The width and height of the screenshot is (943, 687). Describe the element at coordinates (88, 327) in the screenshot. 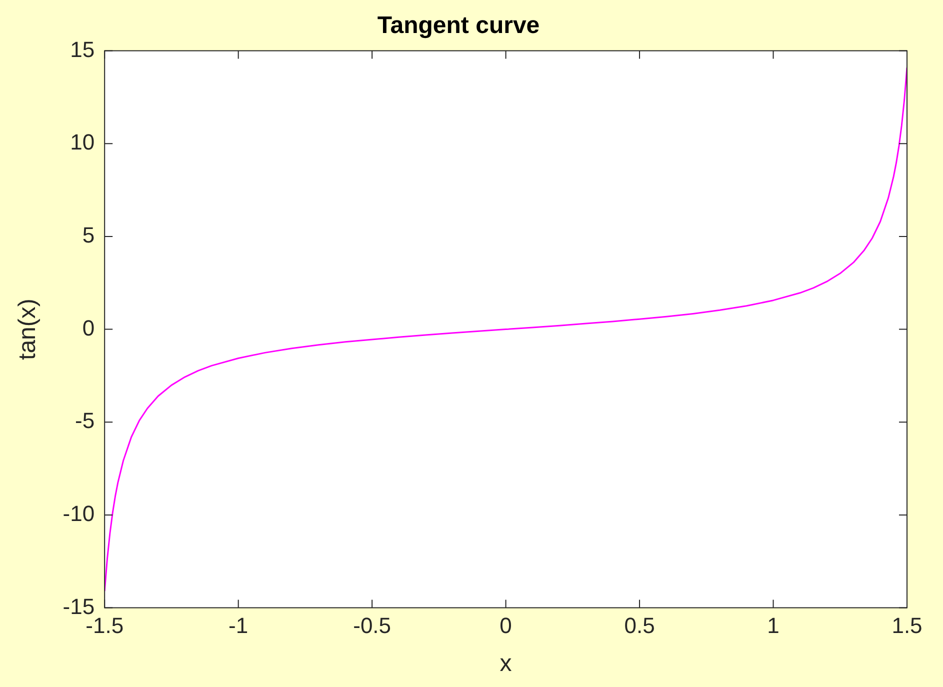

I see `y-tick-label: 0` at that location.